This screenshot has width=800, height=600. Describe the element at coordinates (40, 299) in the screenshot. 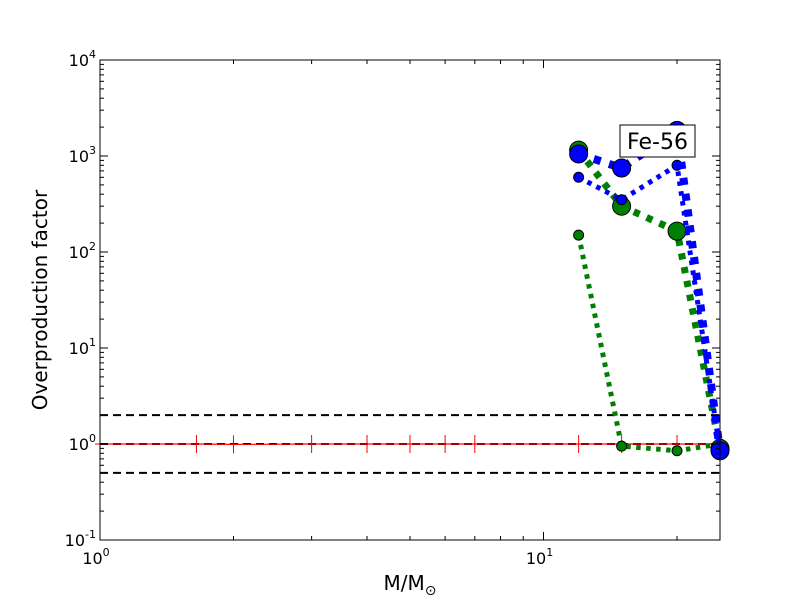

I see `y-axis-label: Overproduction factor` at that location.